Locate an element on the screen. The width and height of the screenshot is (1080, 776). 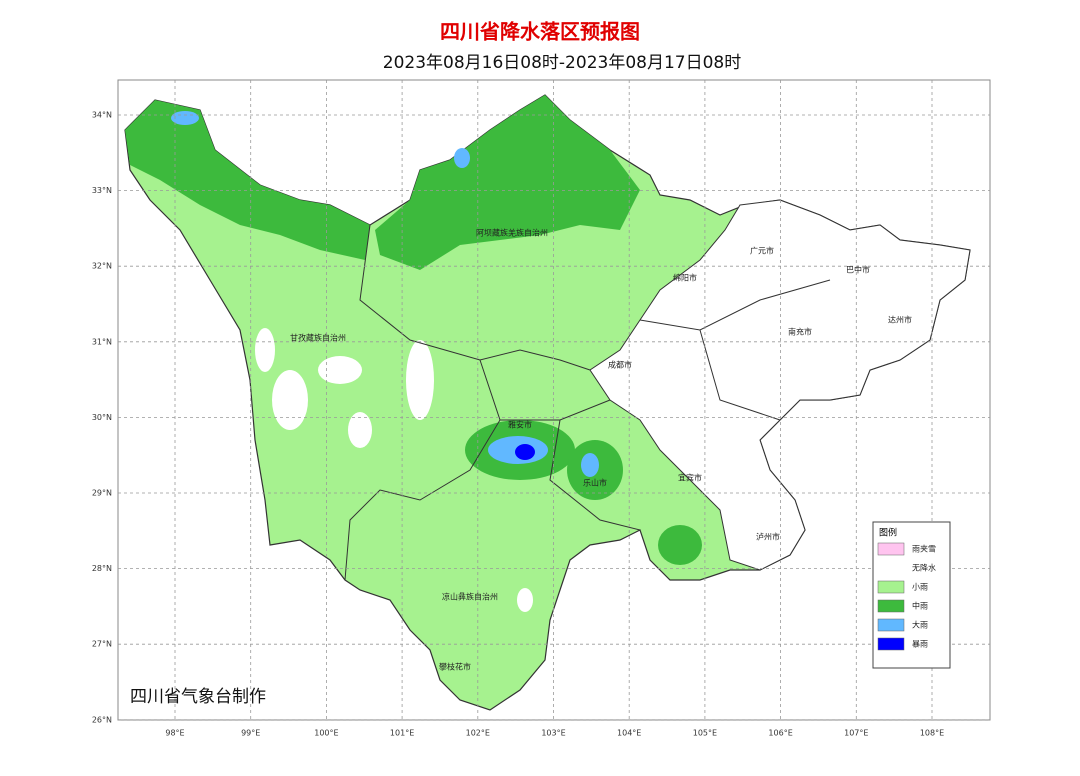
credit: 四川省气象台制作 is located at coordinates (198, 697).